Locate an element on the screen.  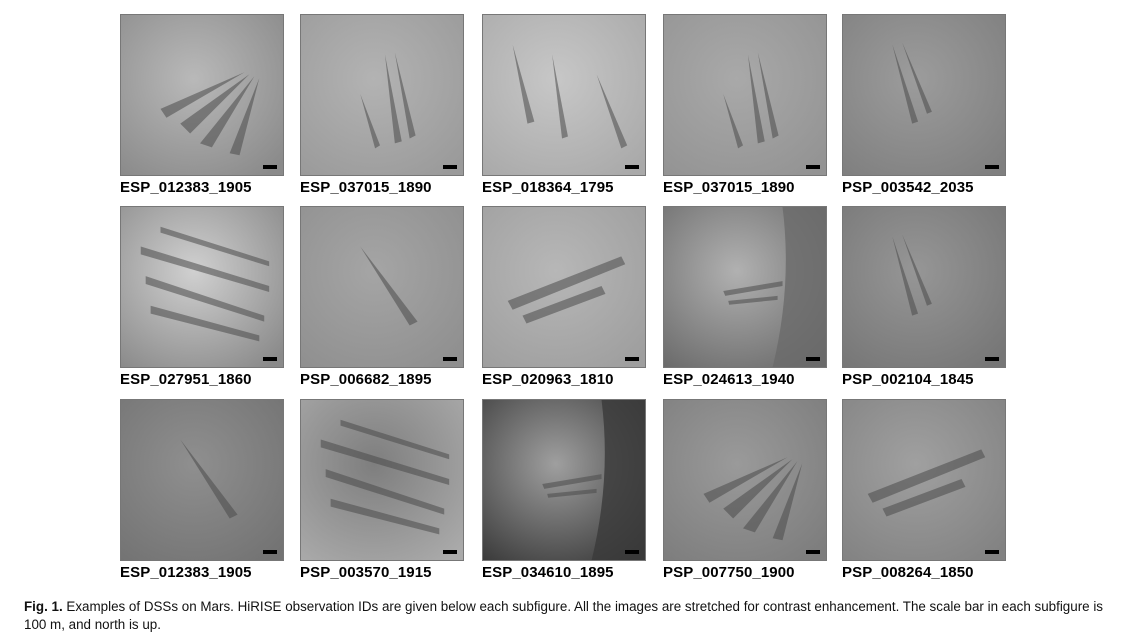
observation-id-label: PSP_003542_2035 is located at coordinates (908, 187).